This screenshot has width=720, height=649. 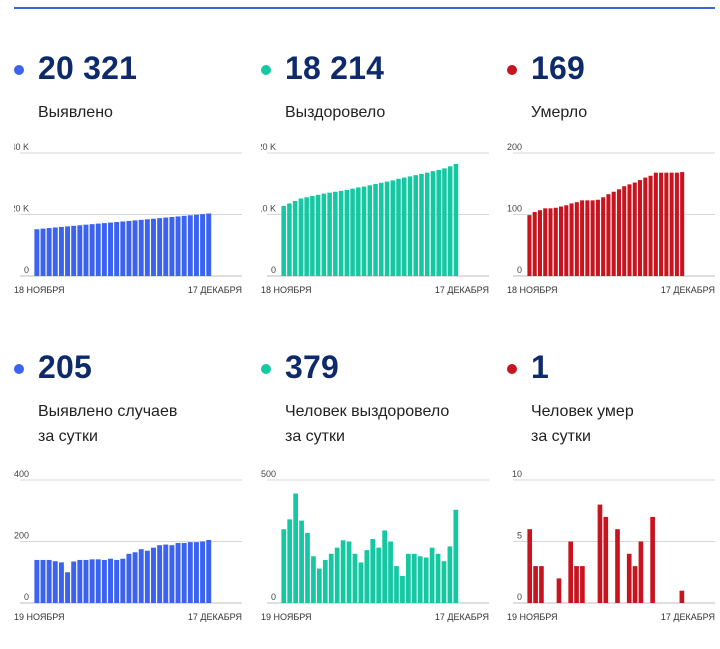 What do you see at coordinates (558, 68) in the screenshot?
I see `total-value: 169` at bounding box center [558, 68].